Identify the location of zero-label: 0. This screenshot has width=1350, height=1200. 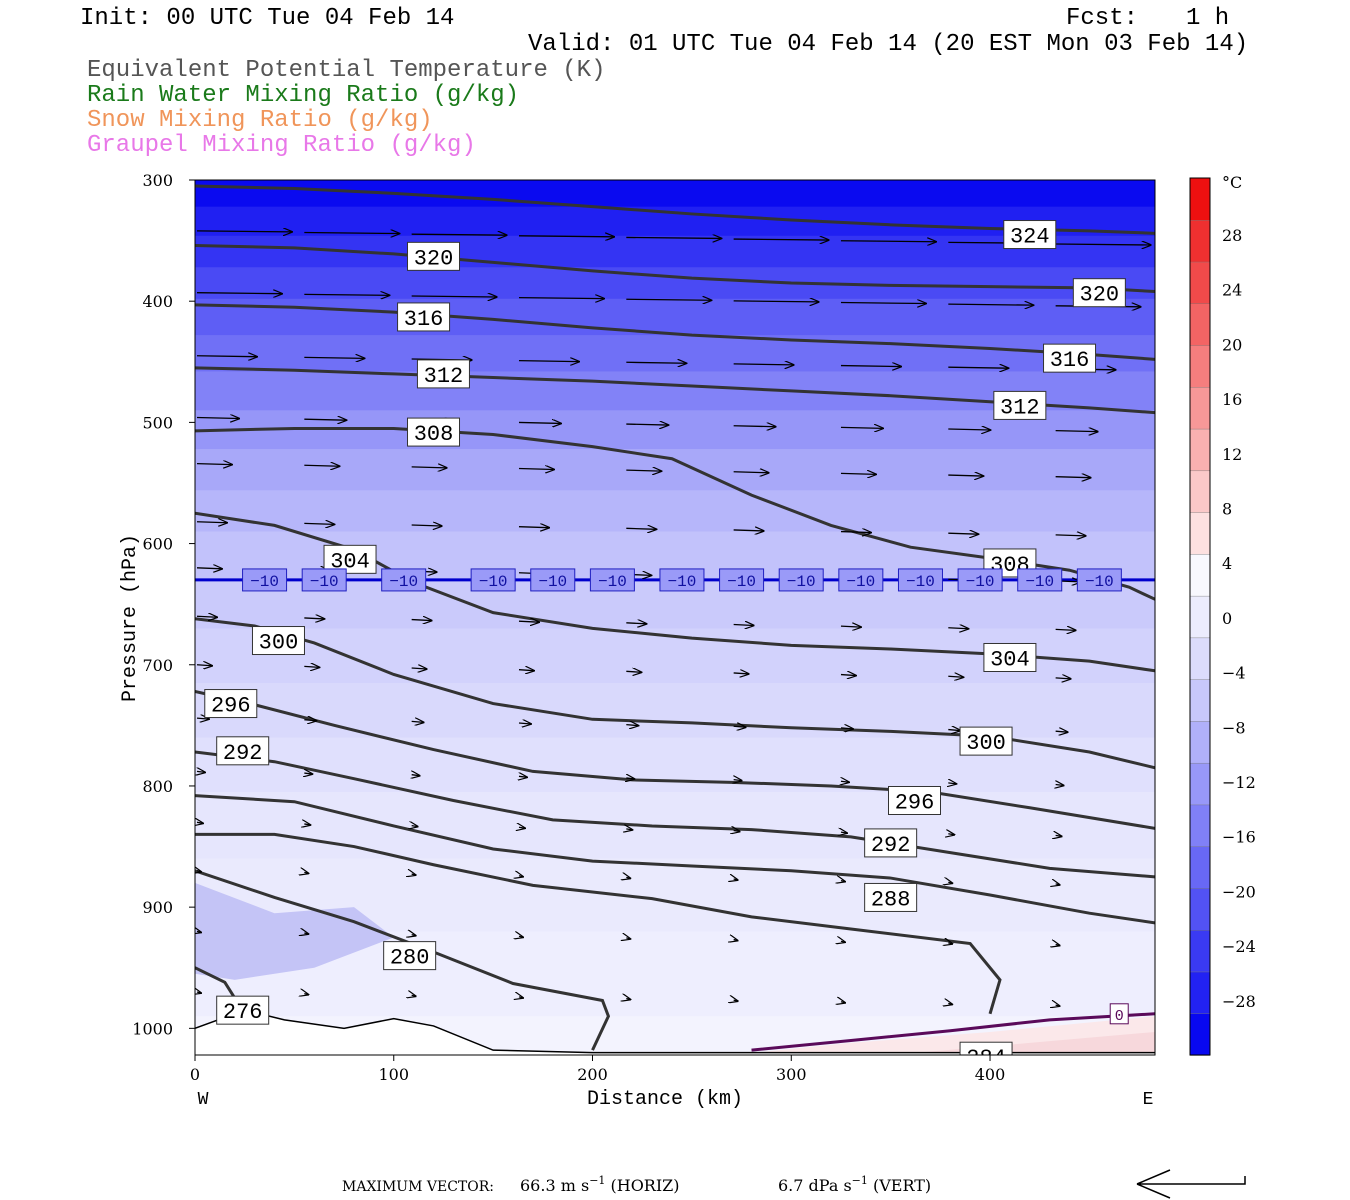
(1119, 1016).